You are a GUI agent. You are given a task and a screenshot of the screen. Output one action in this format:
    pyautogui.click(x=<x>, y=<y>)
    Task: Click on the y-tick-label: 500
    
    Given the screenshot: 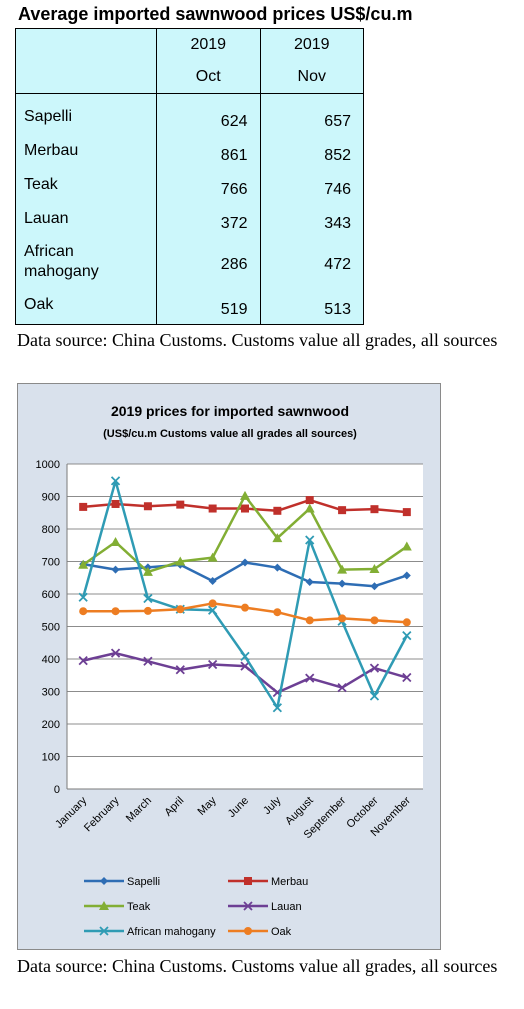 What is the action you would take?
    pyautogui.click(x=51, y=628)
    